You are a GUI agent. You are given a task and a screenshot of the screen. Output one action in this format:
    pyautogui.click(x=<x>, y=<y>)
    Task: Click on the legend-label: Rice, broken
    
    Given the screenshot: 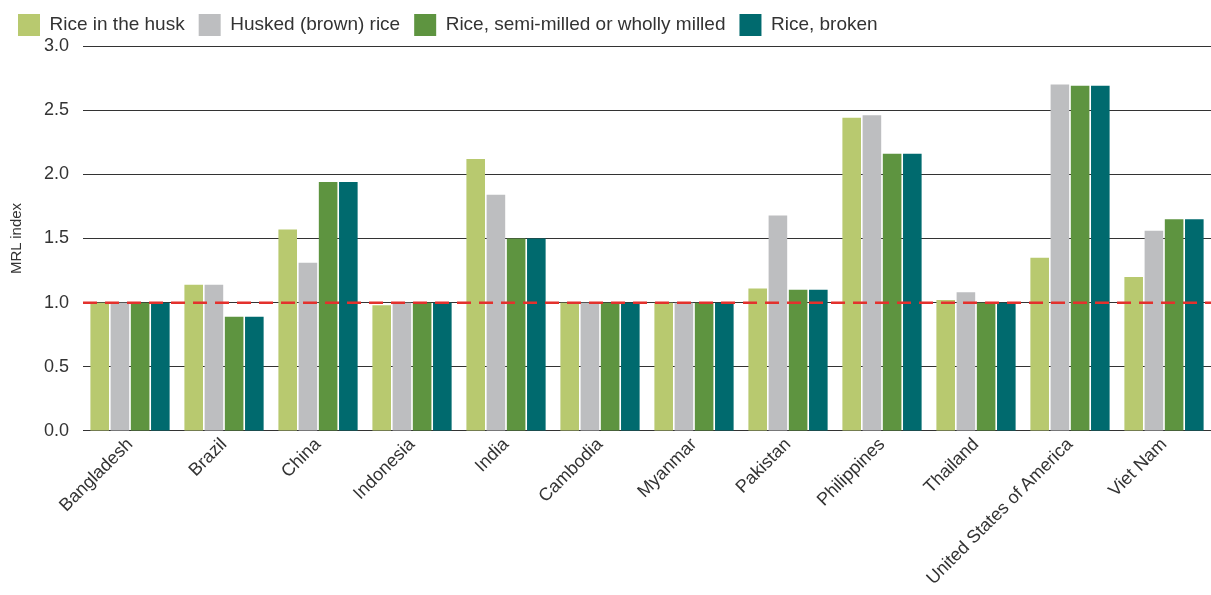 What is the action you would take?
    pyautogui.click(x=824, y=24)
    